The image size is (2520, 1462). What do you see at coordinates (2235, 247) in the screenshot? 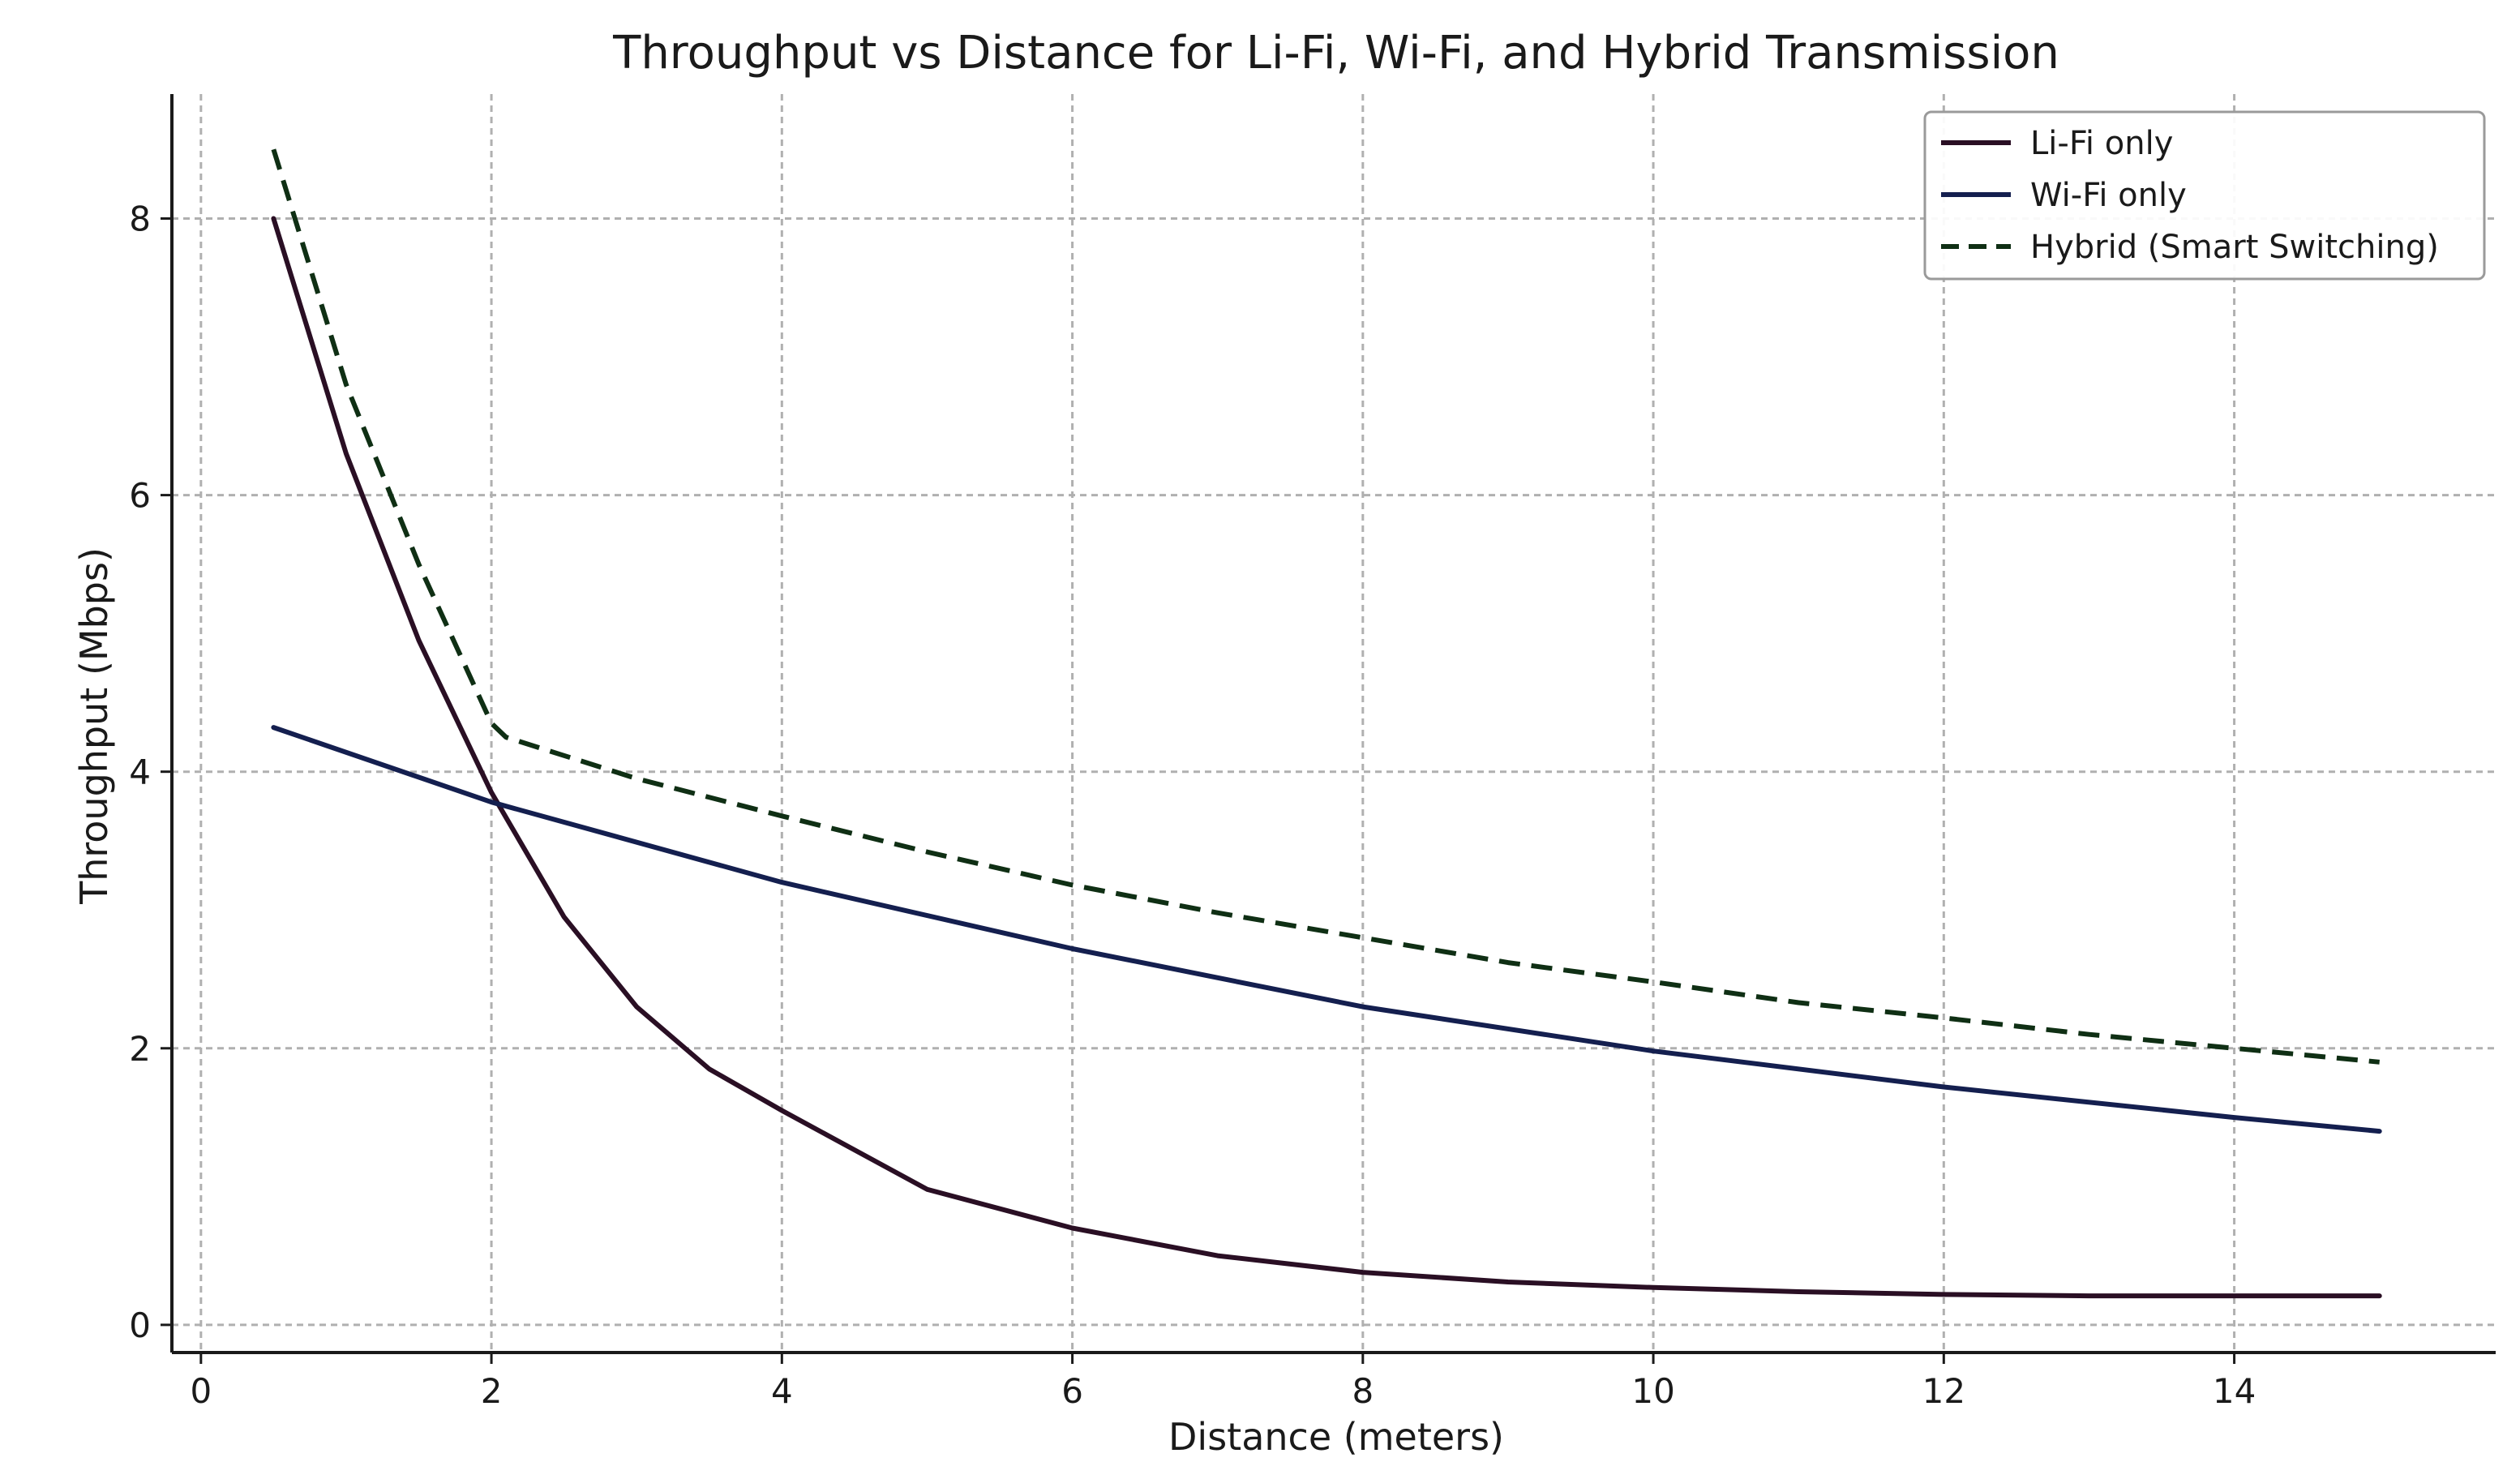
I see `legend-label-hybrid-smart-switching: Hybrid (Smart Switching)` at bounding box center [2235, 247].